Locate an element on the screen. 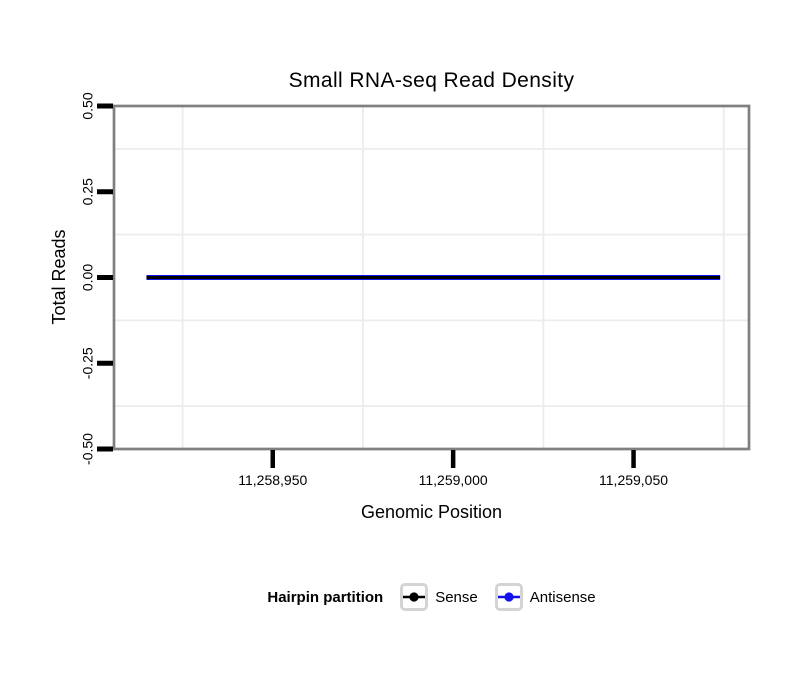 This screenshot has width=810, height=690. y-tick-label: -0.25 is located at coordinates (88, 363).